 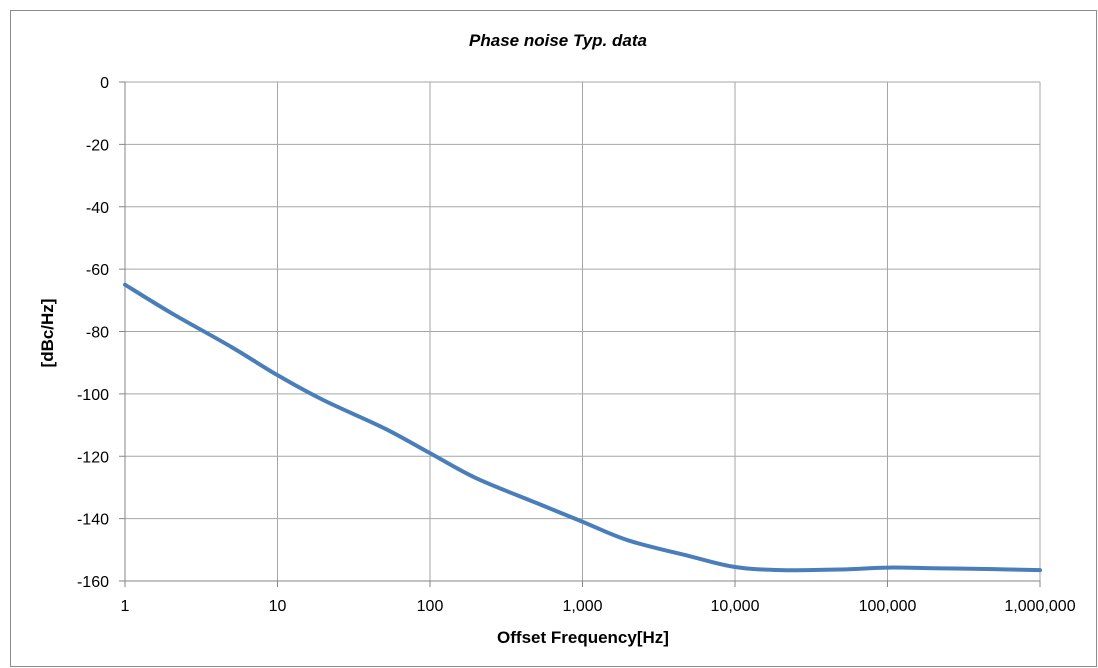 I want to click on x-tick-label: 1,000, so click(x=582, y=606).